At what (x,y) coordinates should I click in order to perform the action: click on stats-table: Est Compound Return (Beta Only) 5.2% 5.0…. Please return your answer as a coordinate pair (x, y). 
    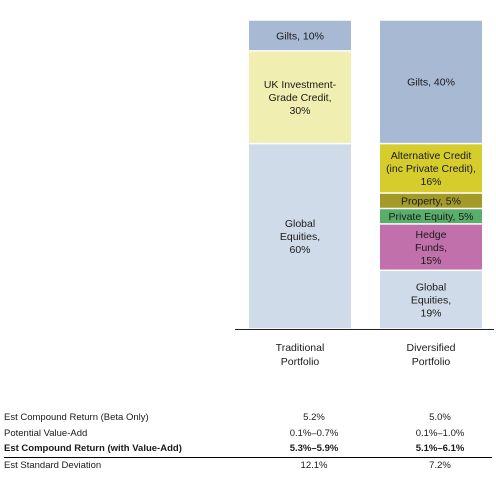
    Looking at the image, I should click on (248, 441).